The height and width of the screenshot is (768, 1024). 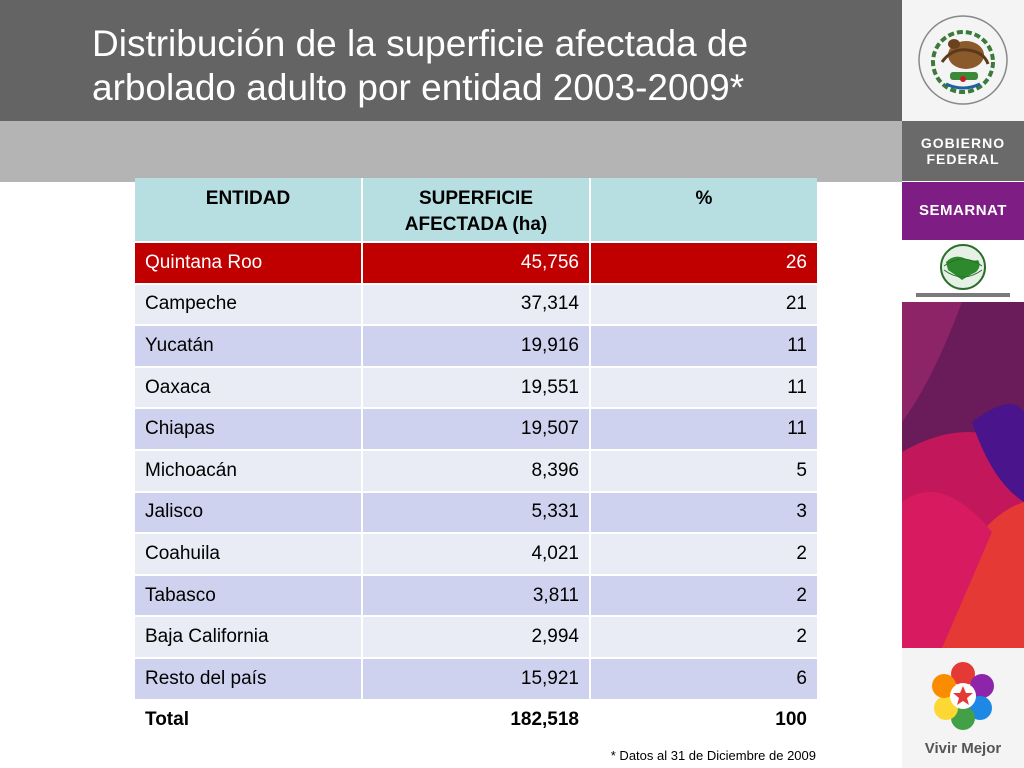 What do you see at coordinates (963, 211) in the screenshot?
I see `semarnat-logo: SEMARNAT` at bounding box center [963, 211].